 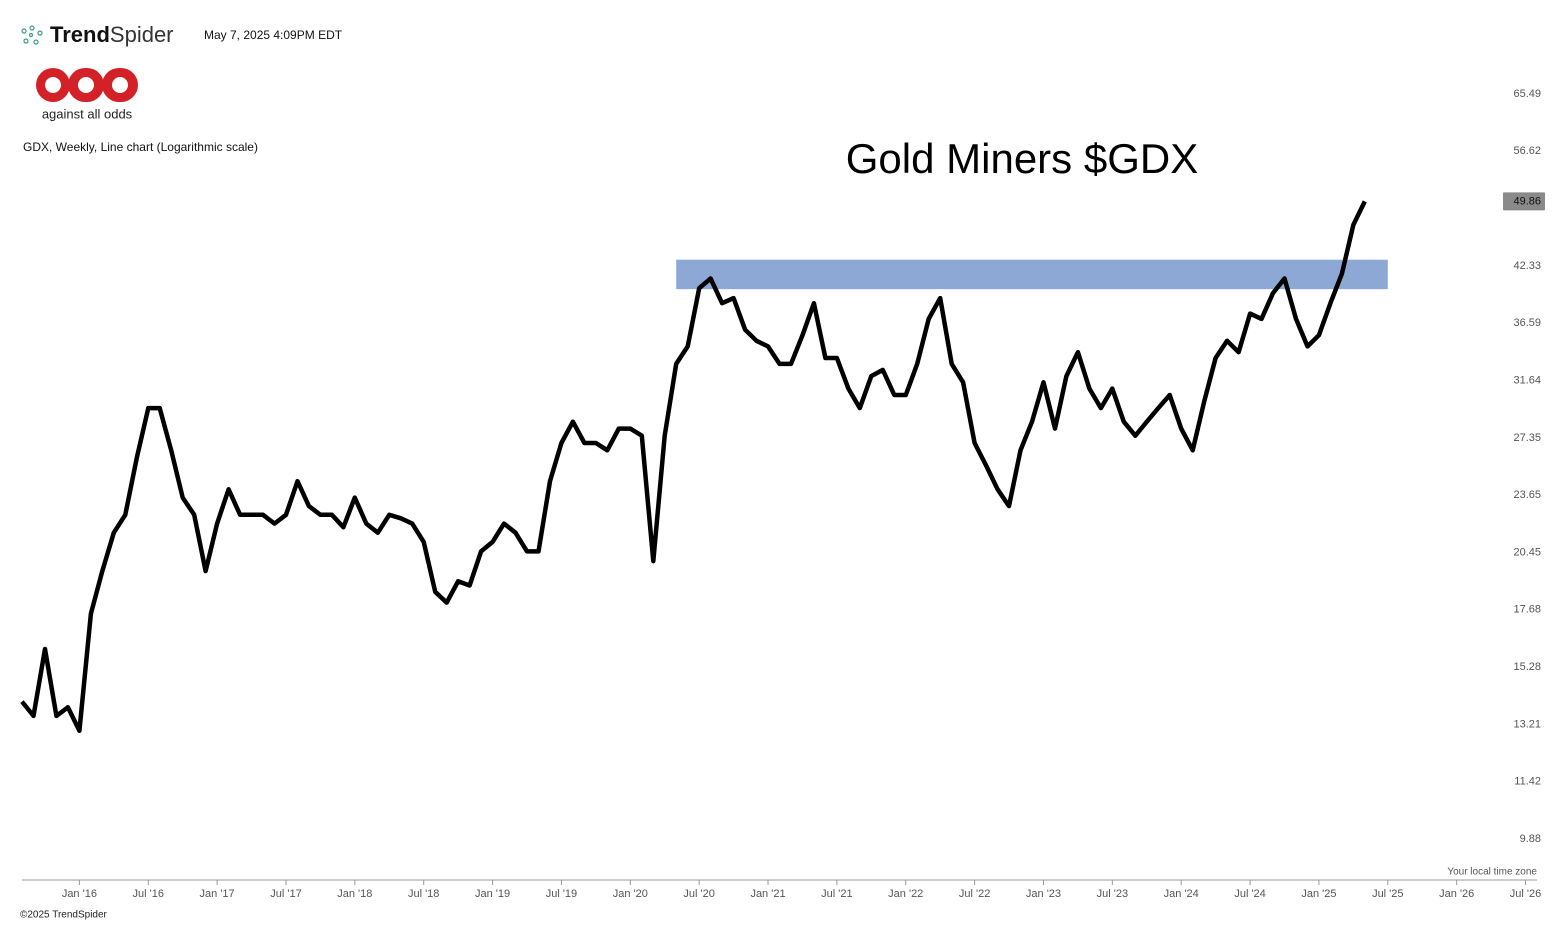 I want to click on x-tick-label: Jan '17, so click(x=217, y=894).